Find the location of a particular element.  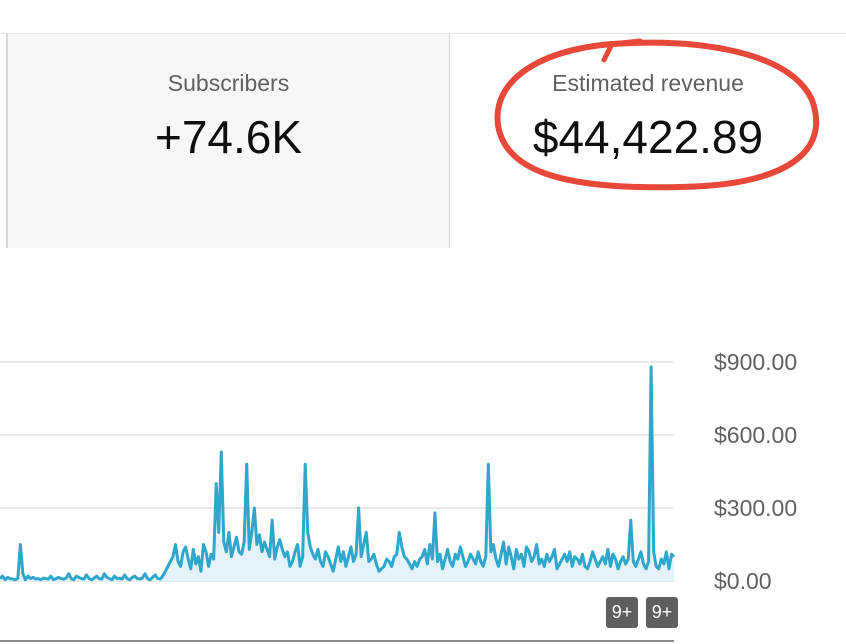

y-axis-ticks: $0.00 $300.00 $600.00 $900.00 is located at coordinates (755, 471).